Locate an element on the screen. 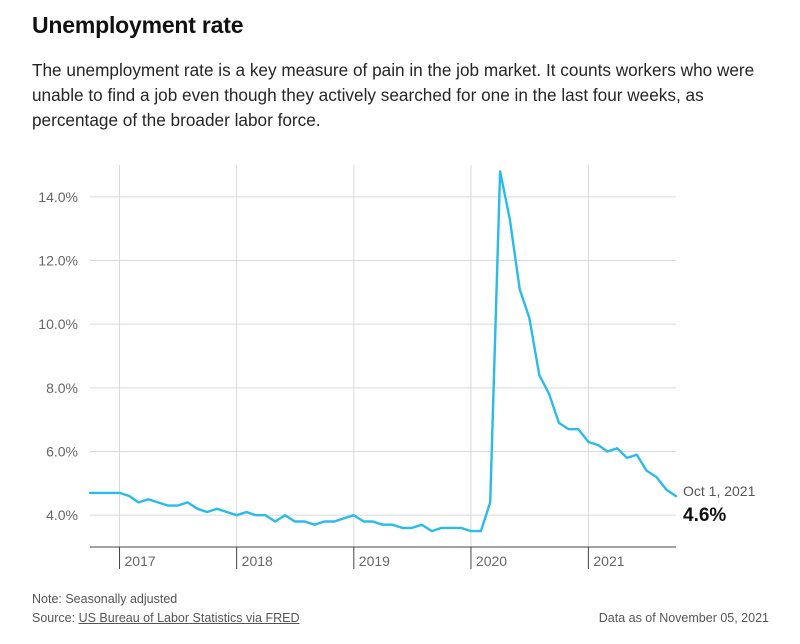 The height and width of the screenshot is (644, 800). x-tick-label: 2020 is located at coordinates (491, 561).